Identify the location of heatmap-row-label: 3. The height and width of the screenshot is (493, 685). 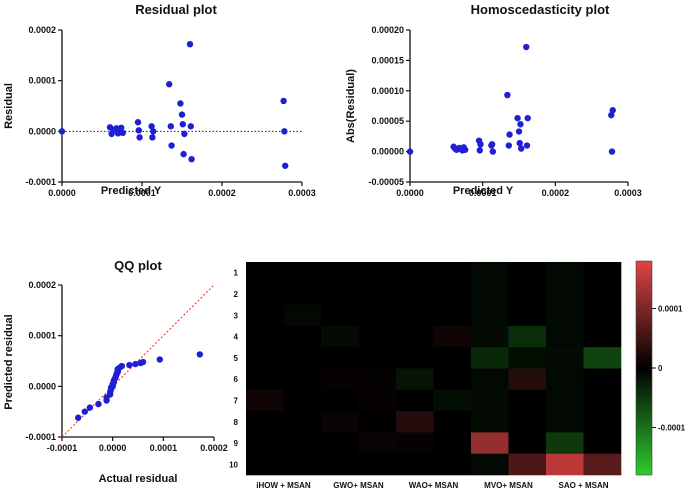
(236, 315).